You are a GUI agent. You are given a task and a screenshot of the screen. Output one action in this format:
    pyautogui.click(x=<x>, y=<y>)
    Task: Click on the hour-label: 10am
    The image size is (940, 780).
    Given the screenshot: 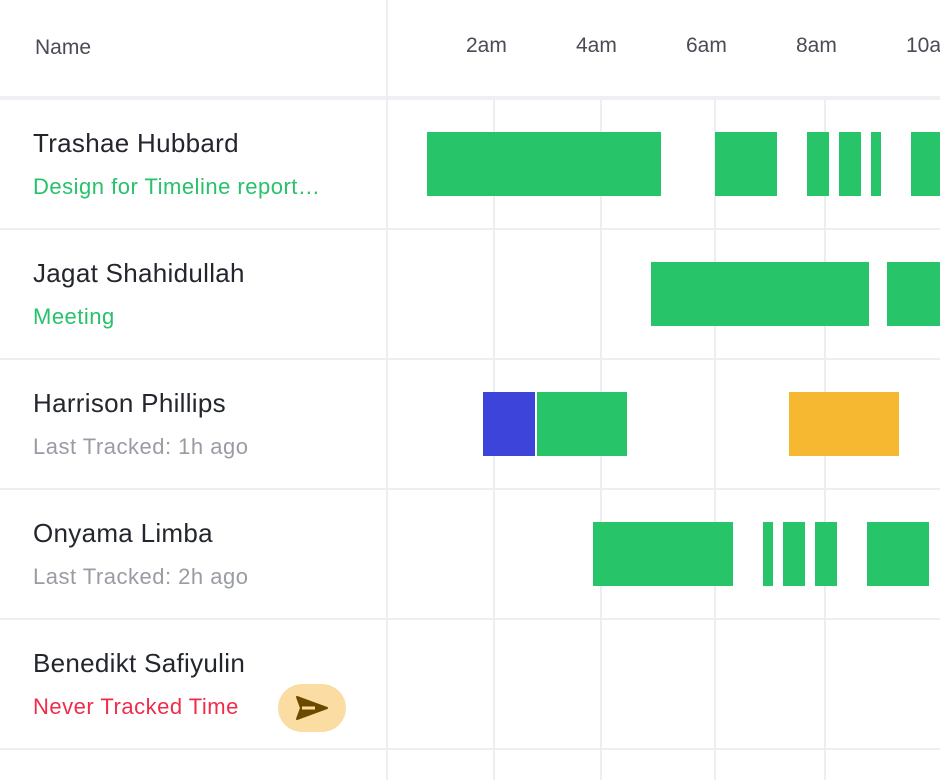 What is the action you would take?
    pyautogui.click(x=923, y=45)
    